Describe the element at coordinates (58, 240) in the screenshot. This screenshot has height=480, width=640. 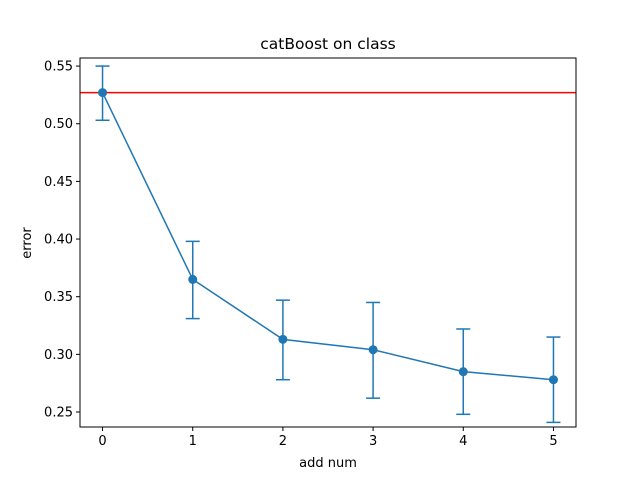
I see `y-tick-label: 0.40` at that location.